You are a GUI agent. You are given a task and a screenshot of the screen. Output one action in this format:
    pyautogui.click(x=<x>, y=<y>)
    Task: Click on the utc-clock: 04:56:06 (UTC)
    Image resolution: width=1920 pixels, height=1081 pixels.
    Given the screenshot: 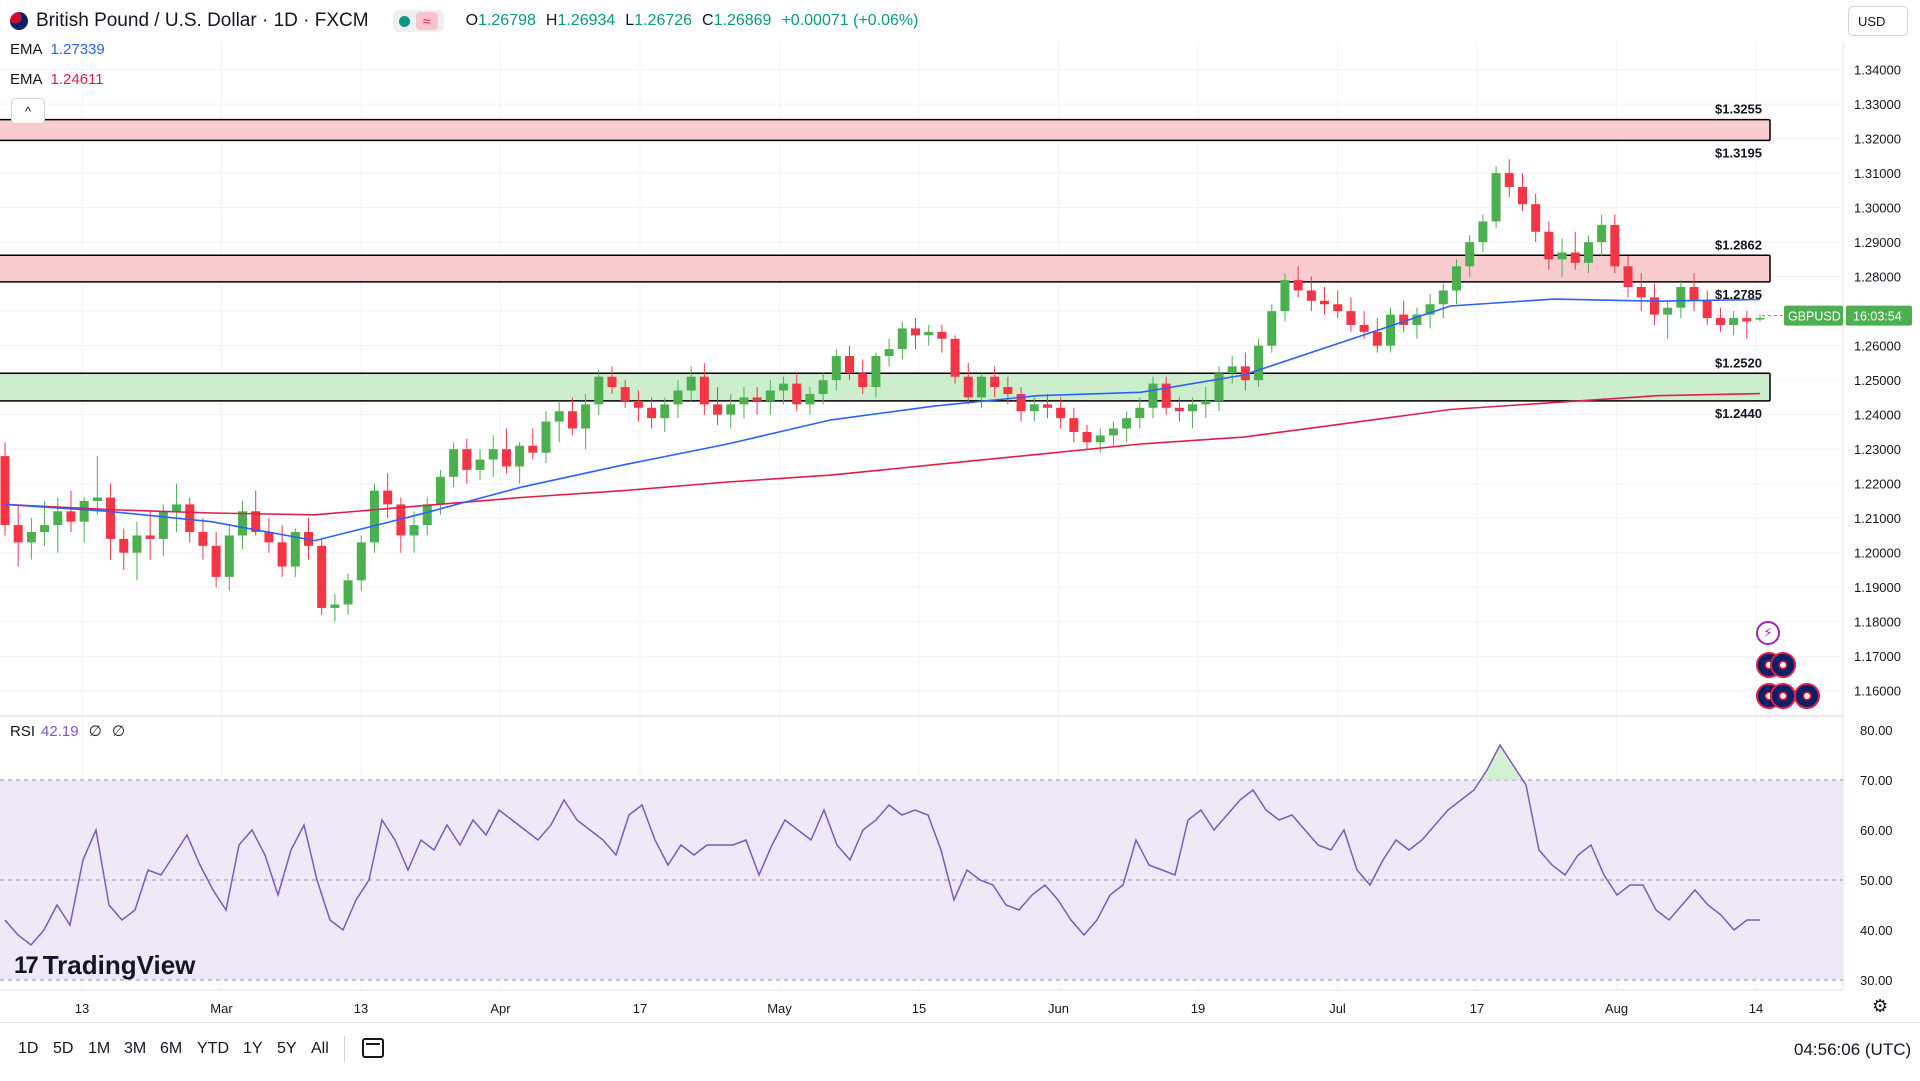 What is the action you would take?
    pyautogui.click(x=1853, y=1049)
    